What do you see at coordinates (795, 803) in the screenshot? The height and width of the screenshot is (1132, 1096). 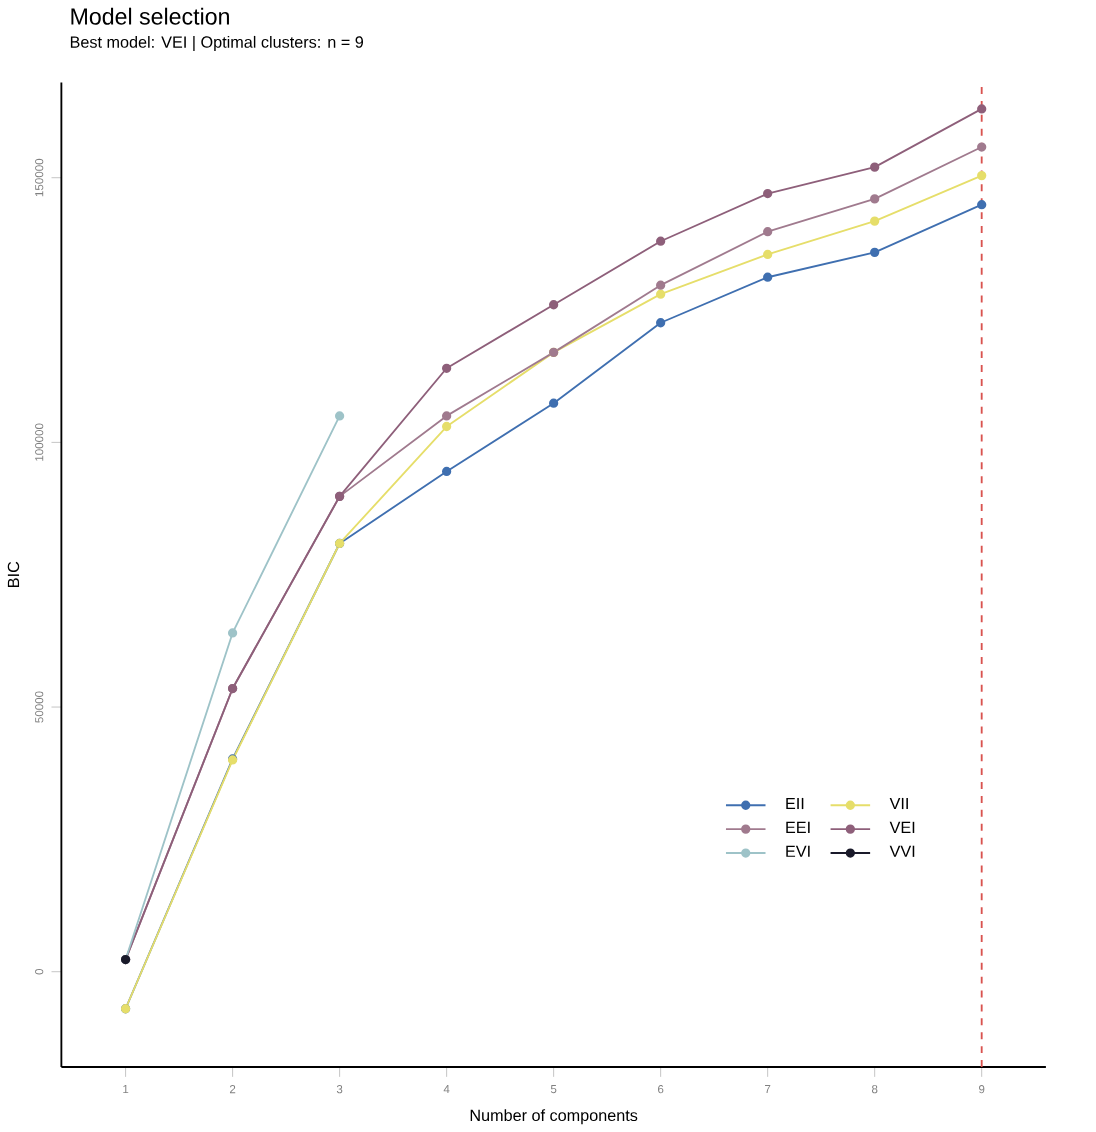 I see `legend-label: EII` at bounding box center [795, 803].